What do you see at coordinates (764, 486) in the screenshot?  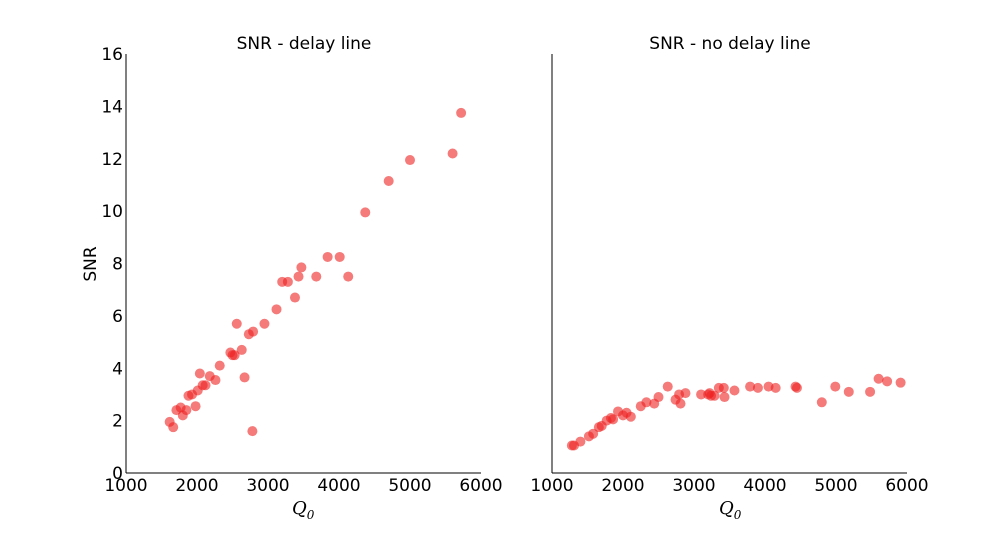 I see `x-tick-label-right-4000: 4000` at bounding box center [764, 486].